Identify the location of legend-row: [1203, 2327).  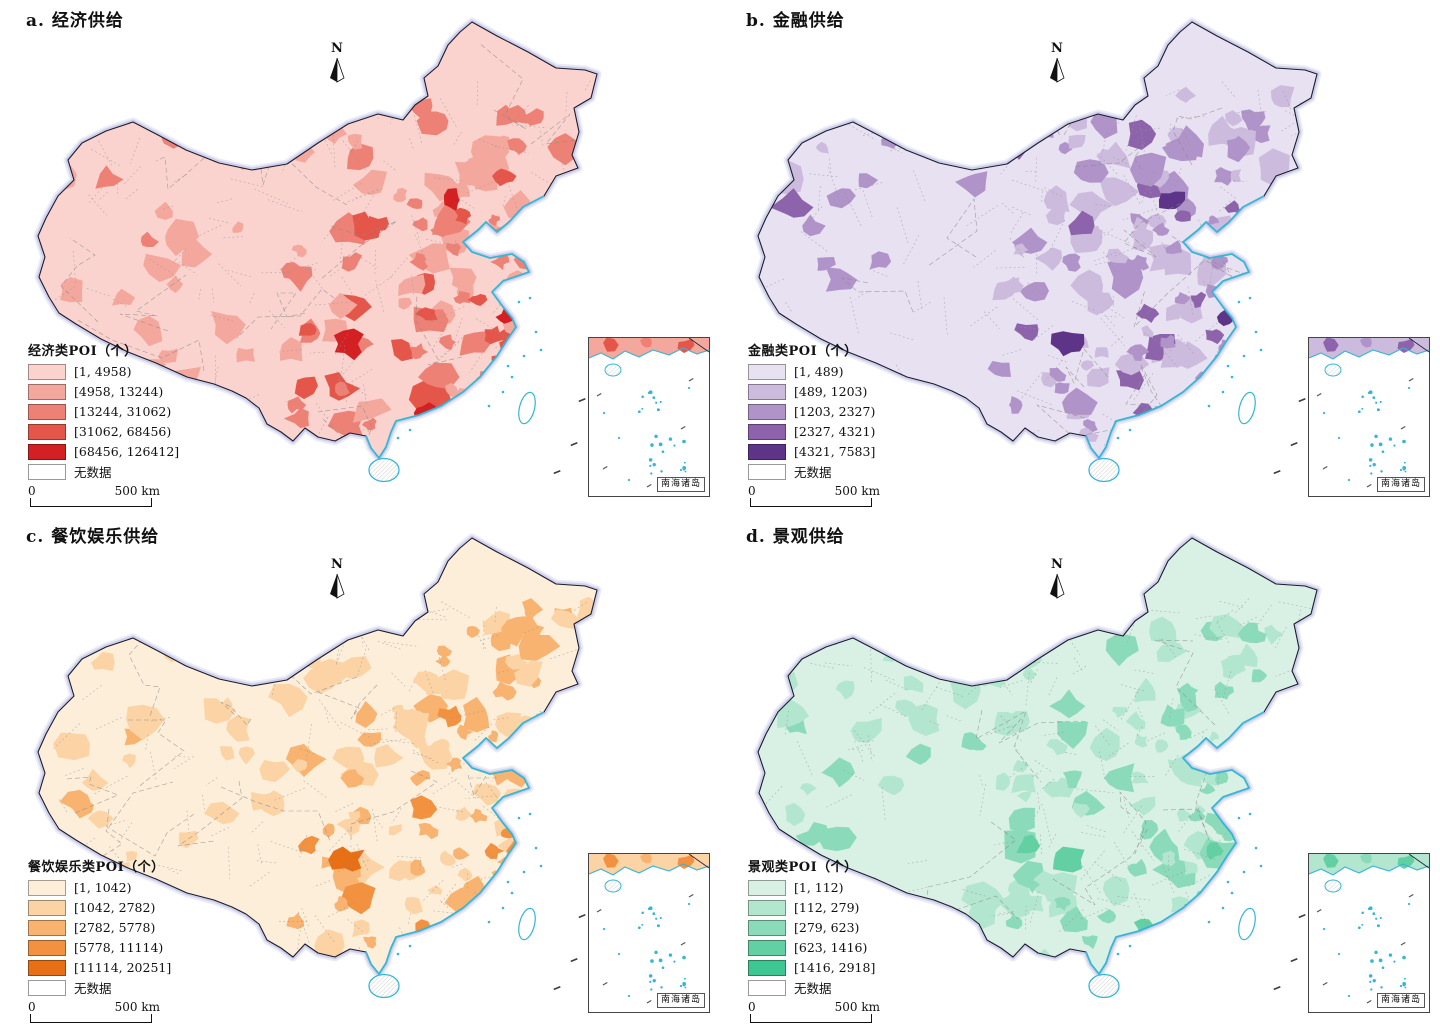
(853, 411).